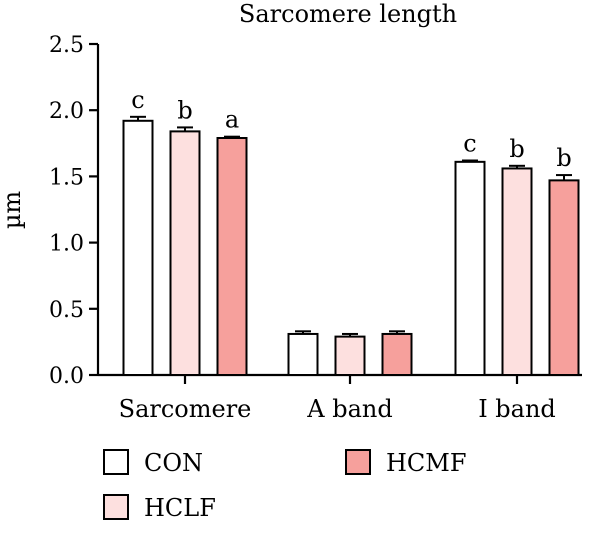 The height and width of the screenshot is (536, 600). I want to click on y-axis: 0.0 0.5 1.0 1.5 2.0 2.5, so click(74, 211).